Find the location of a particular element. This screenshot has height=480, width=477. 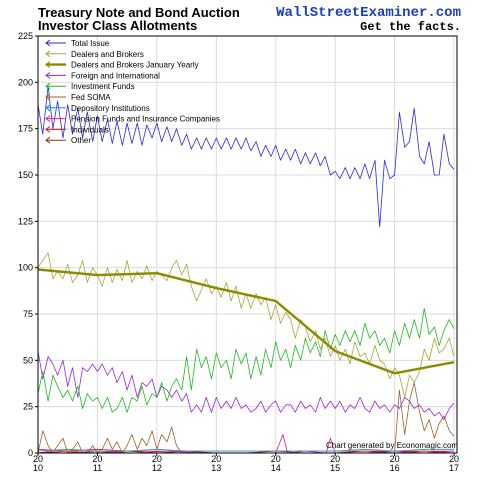

chart-title-line-1: Treasury Note and Bond Auction is located at coordinates (139, 12).